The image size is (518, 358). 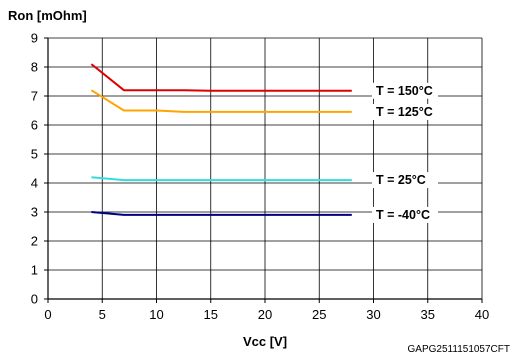 I want to click on series-label: T = 125°C, so click(x=404, y=112).